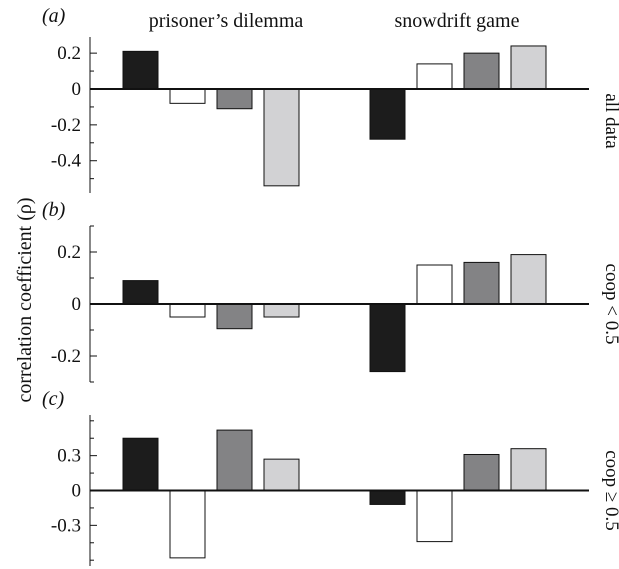  What do you see at coordinates (610, 121) in the screenshot?
I see `panel-side-label: all data` at bounding box center [610, 121].